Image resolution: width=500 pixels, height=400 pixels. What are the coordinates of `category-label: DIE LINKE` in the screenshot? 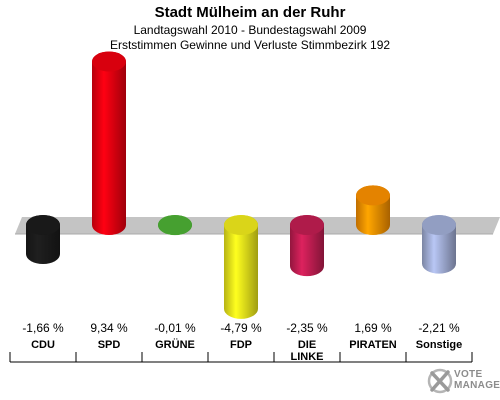 It's located at (307, 351).